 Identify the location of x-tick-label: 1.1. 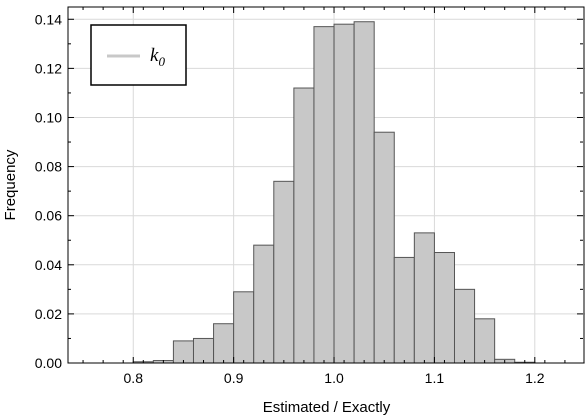
(435, 378).